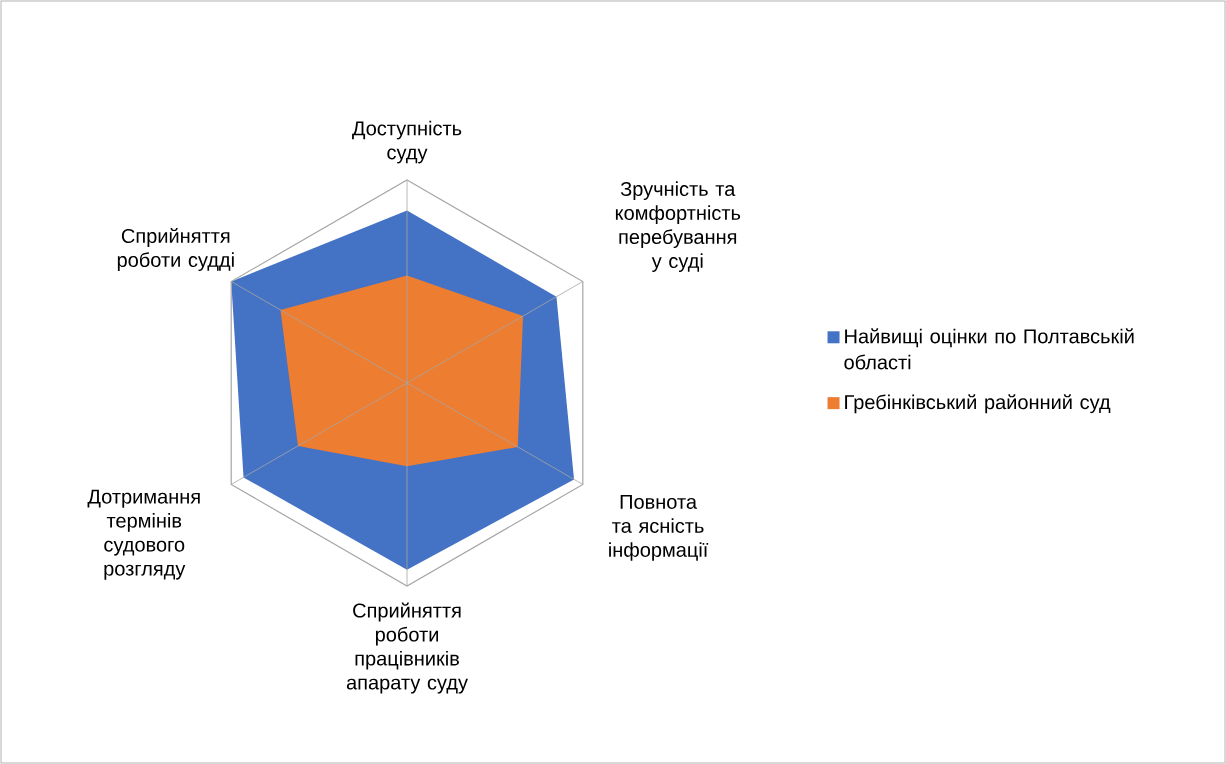 The width and height of the screenshot is (1226, 764). I want to click on spoke-label: Сприйняття роботи судді, so click(175, 249).